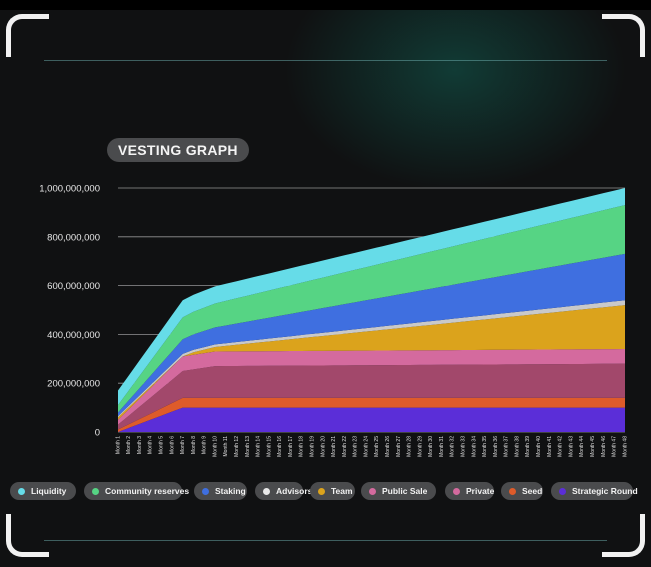  Describe the element at coordinates (118, 445) in the screenshot. I see `x-tick-label: Month 1` at that location.